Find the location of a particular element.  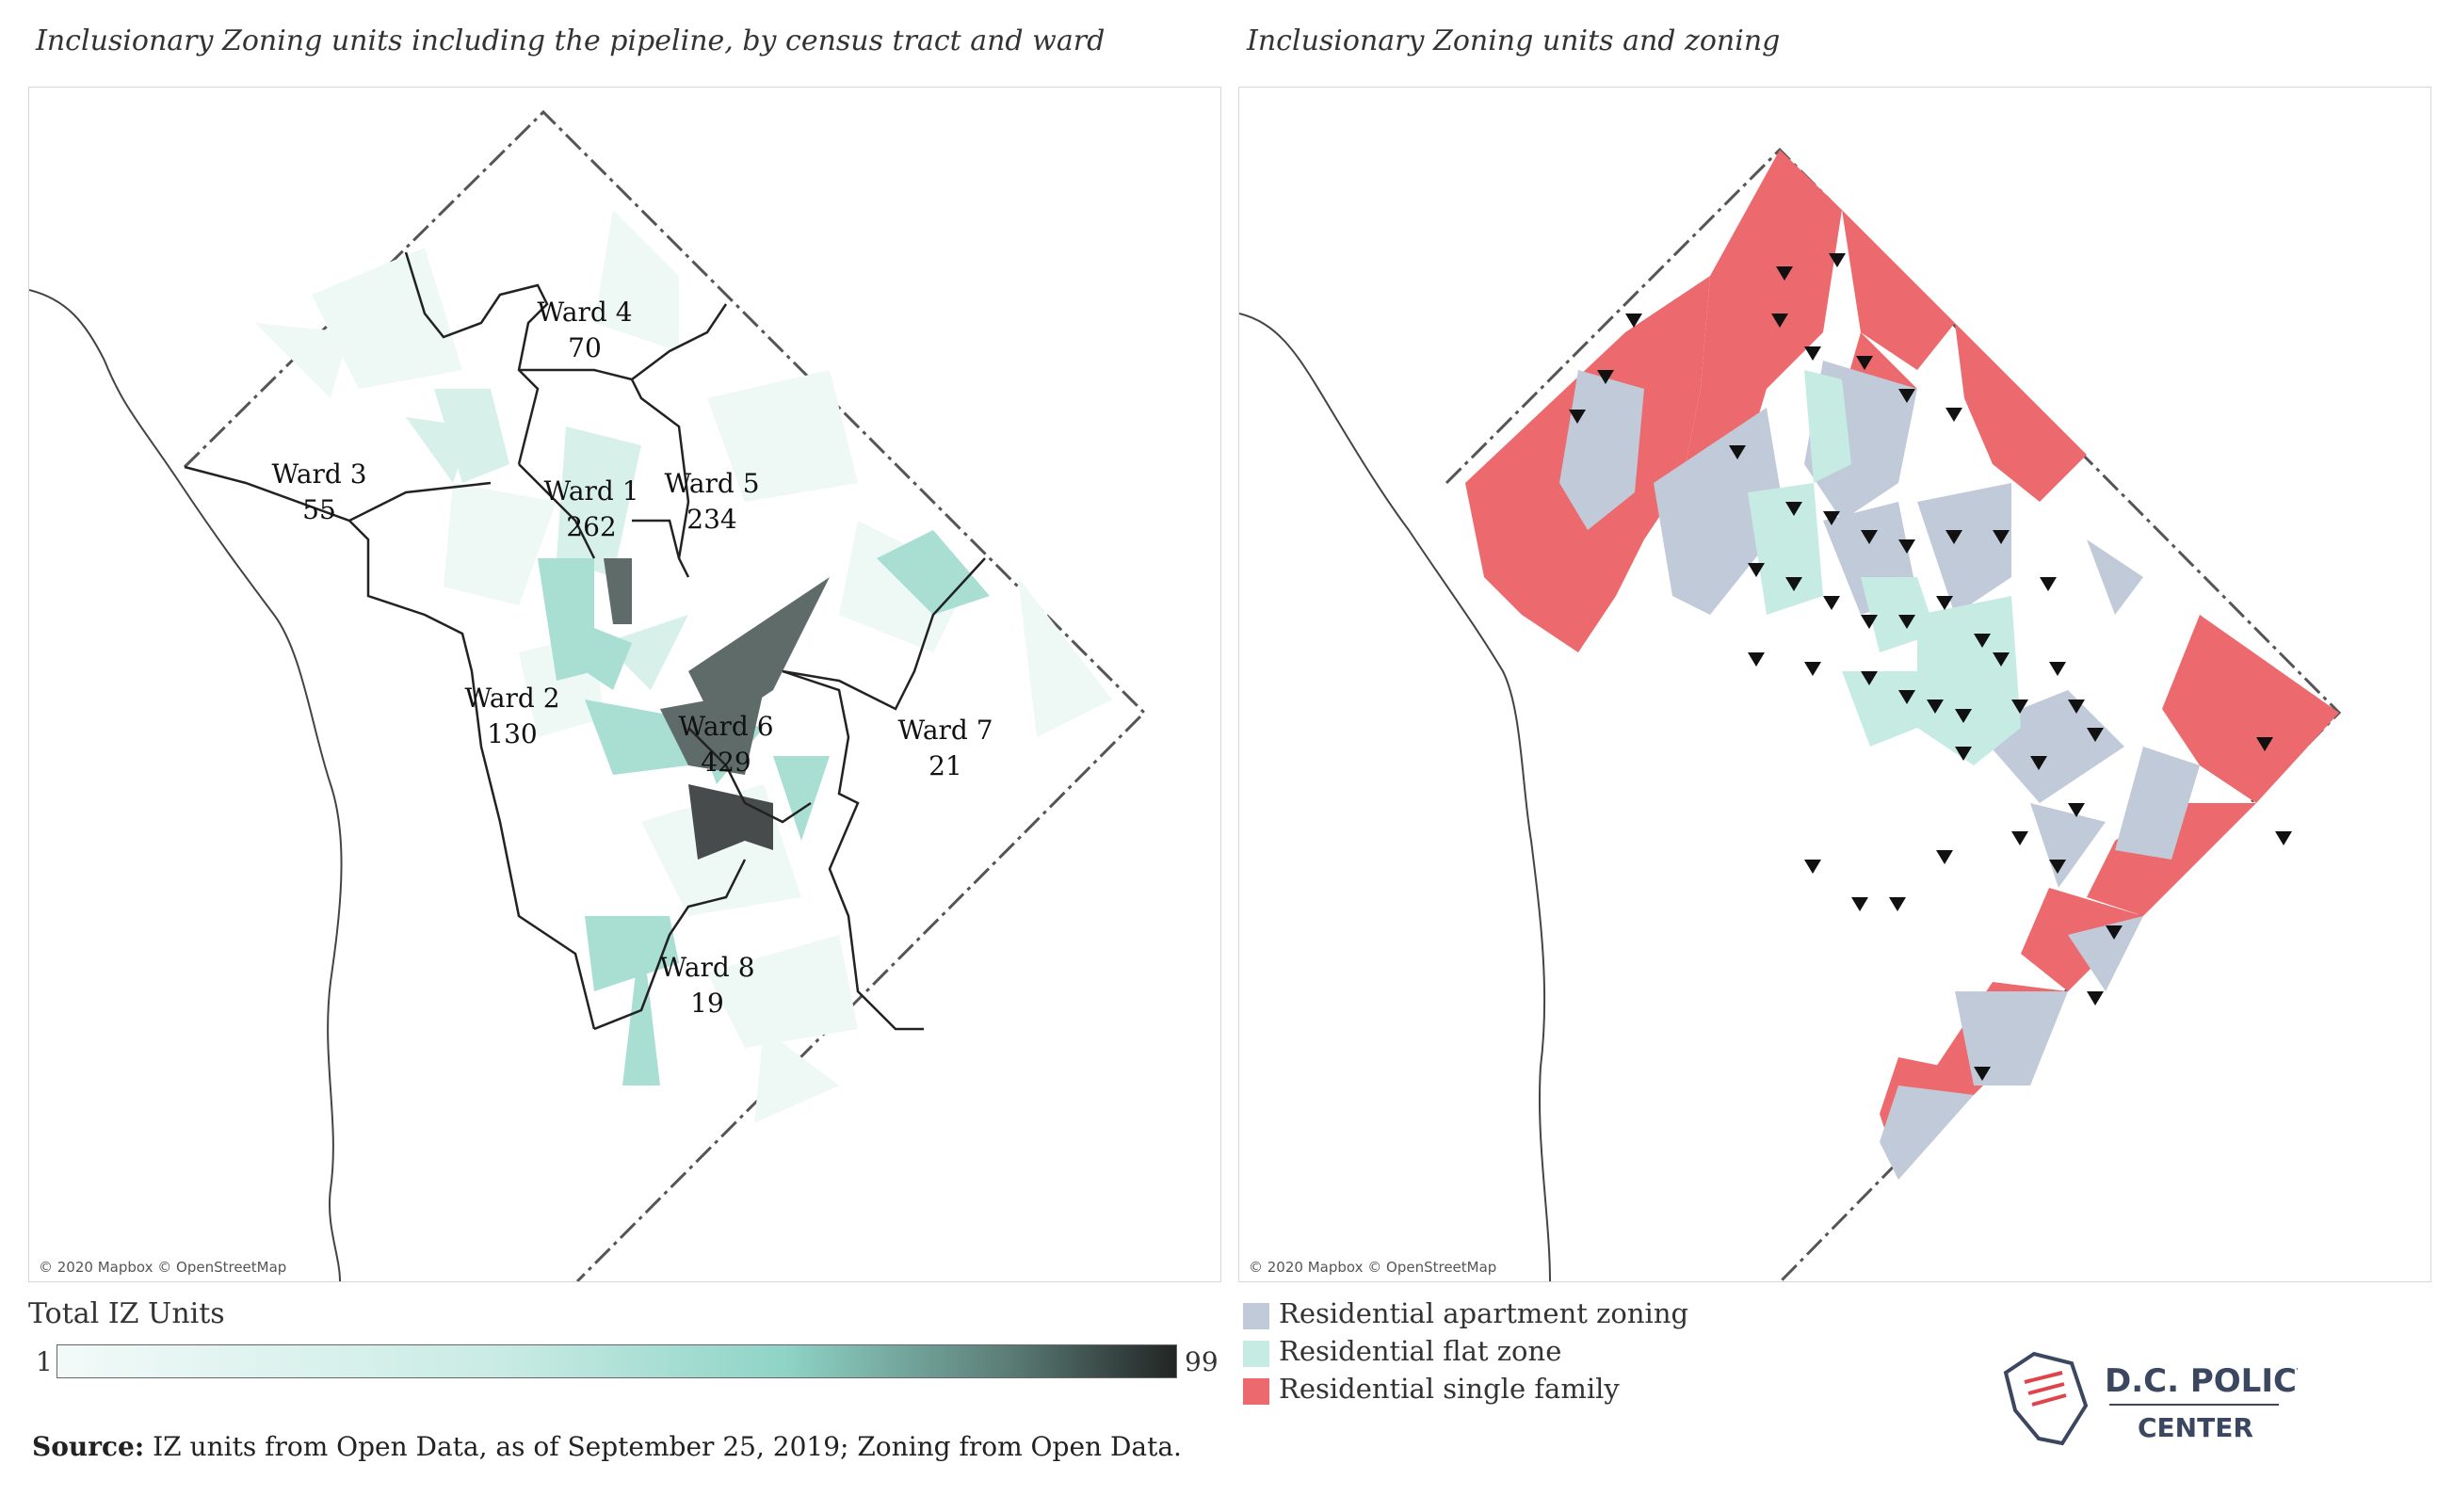

ward8-value: 19 is located at coordinates (707, 1003).